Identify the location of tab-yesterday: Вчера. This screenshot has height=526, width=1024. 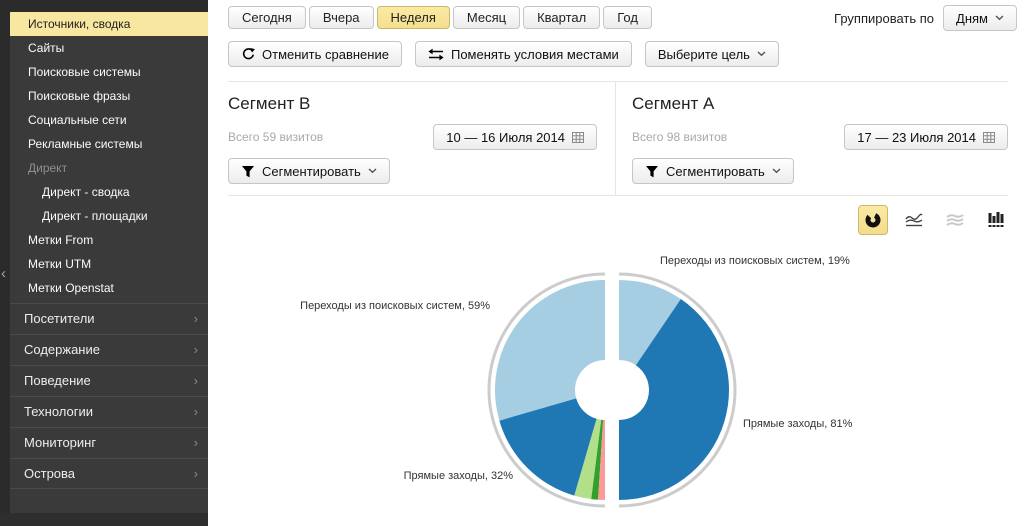
(341, 17).